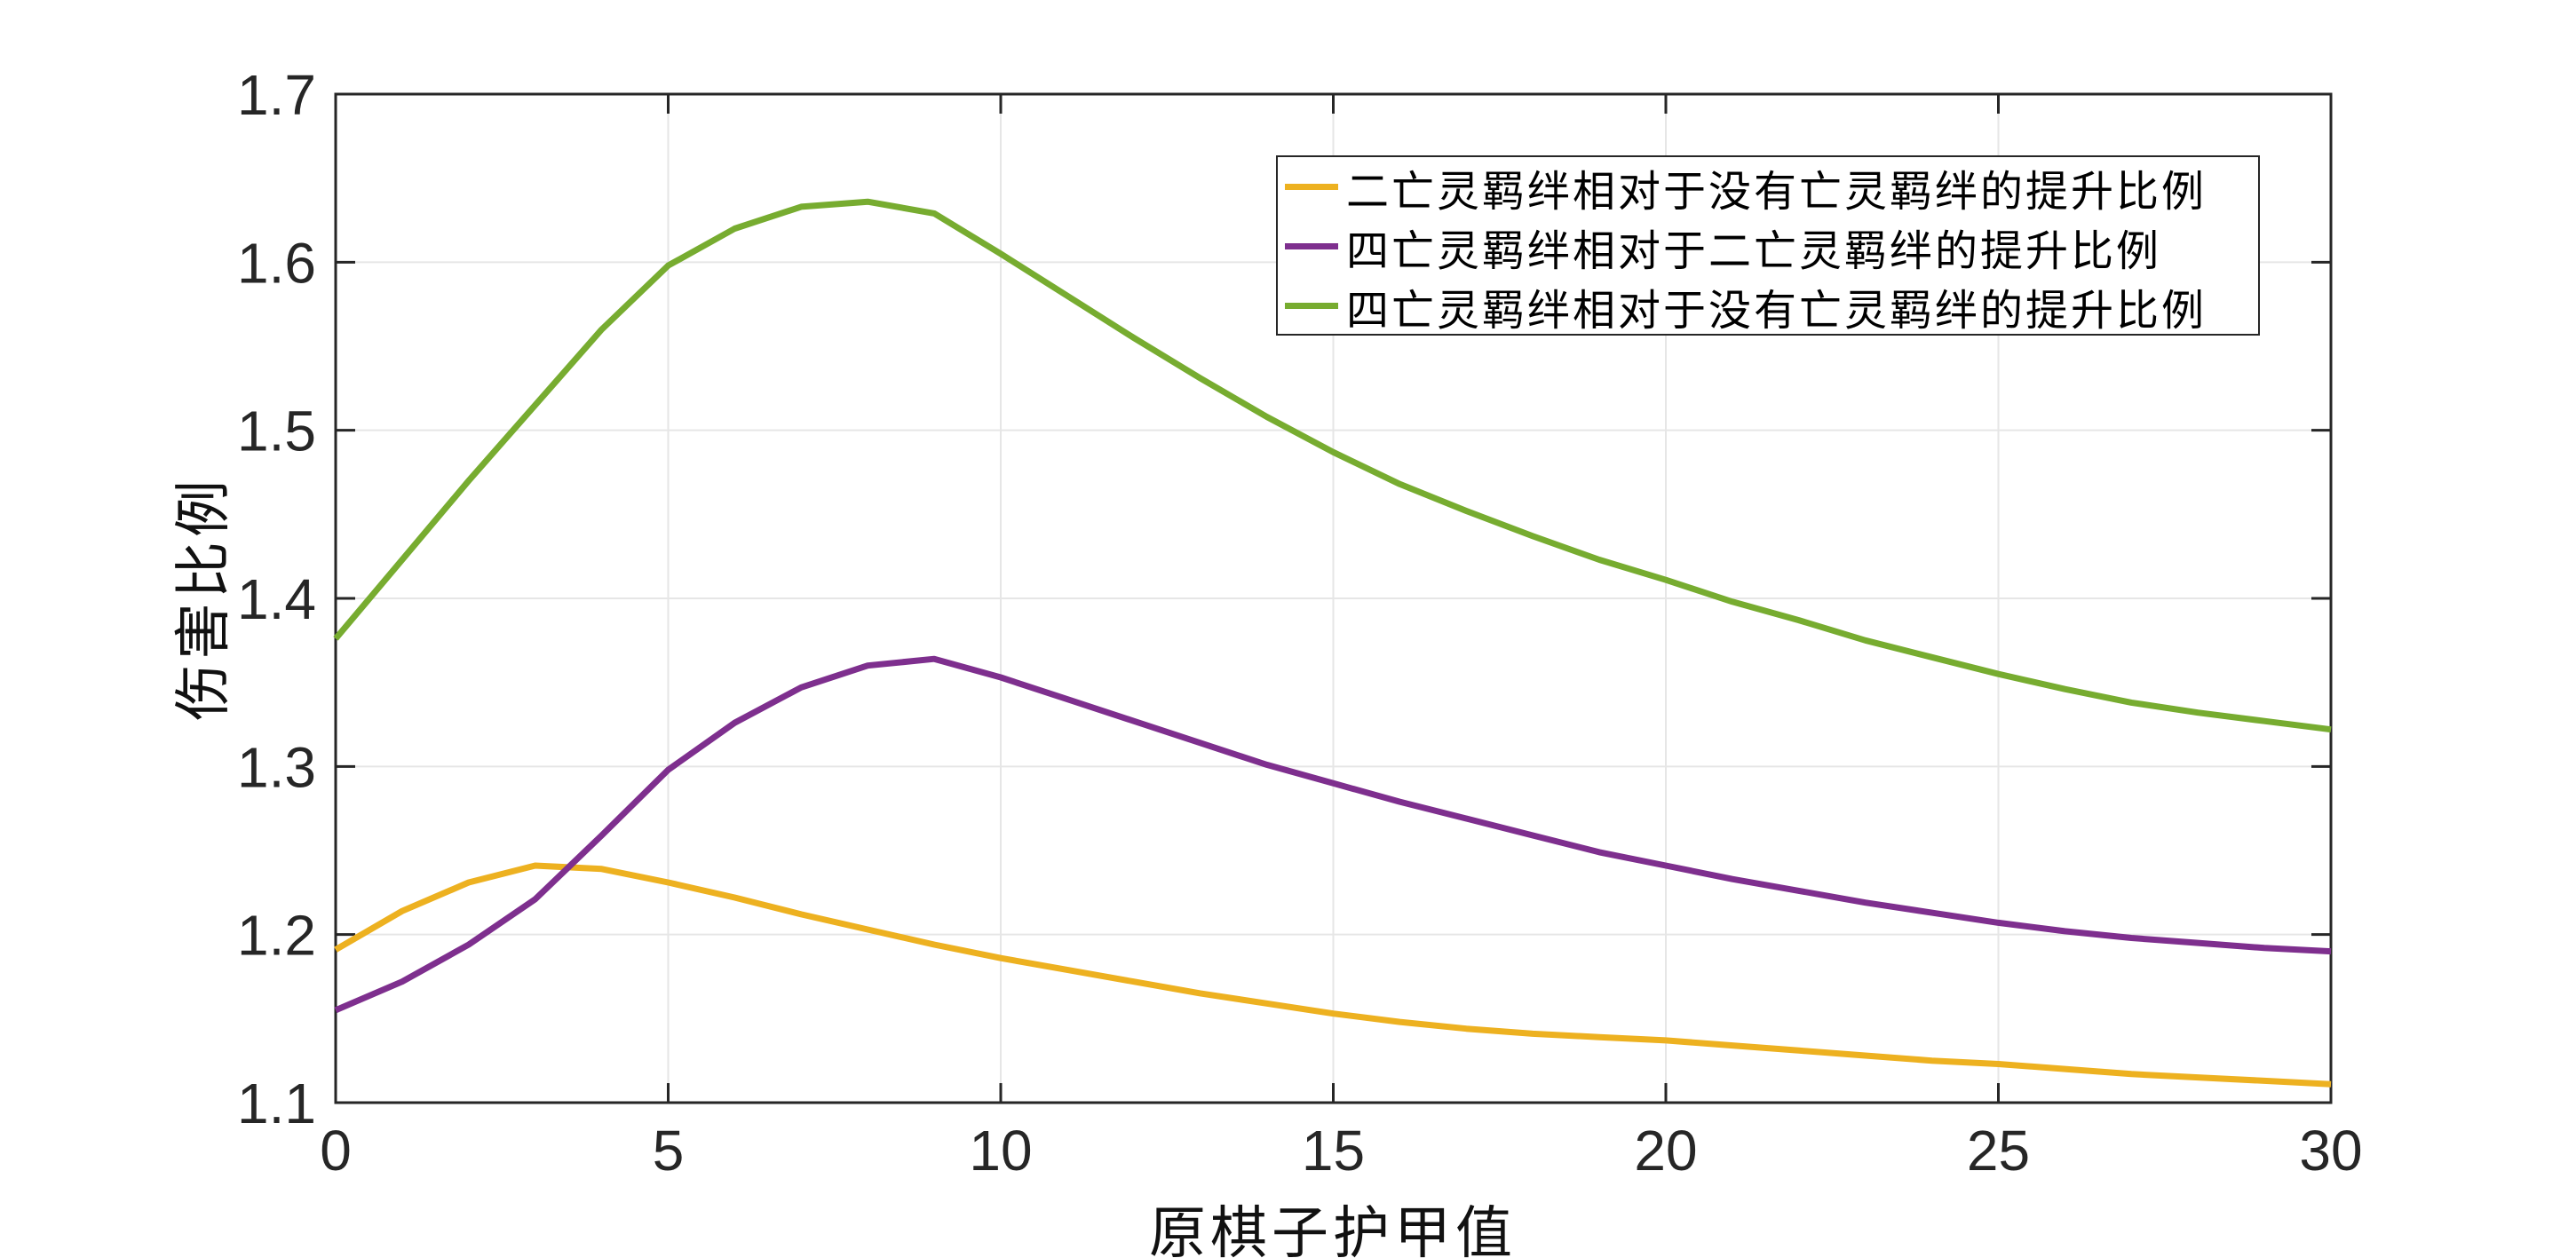  I want to click on legend-line-sample-purple, so click(1312, 246).